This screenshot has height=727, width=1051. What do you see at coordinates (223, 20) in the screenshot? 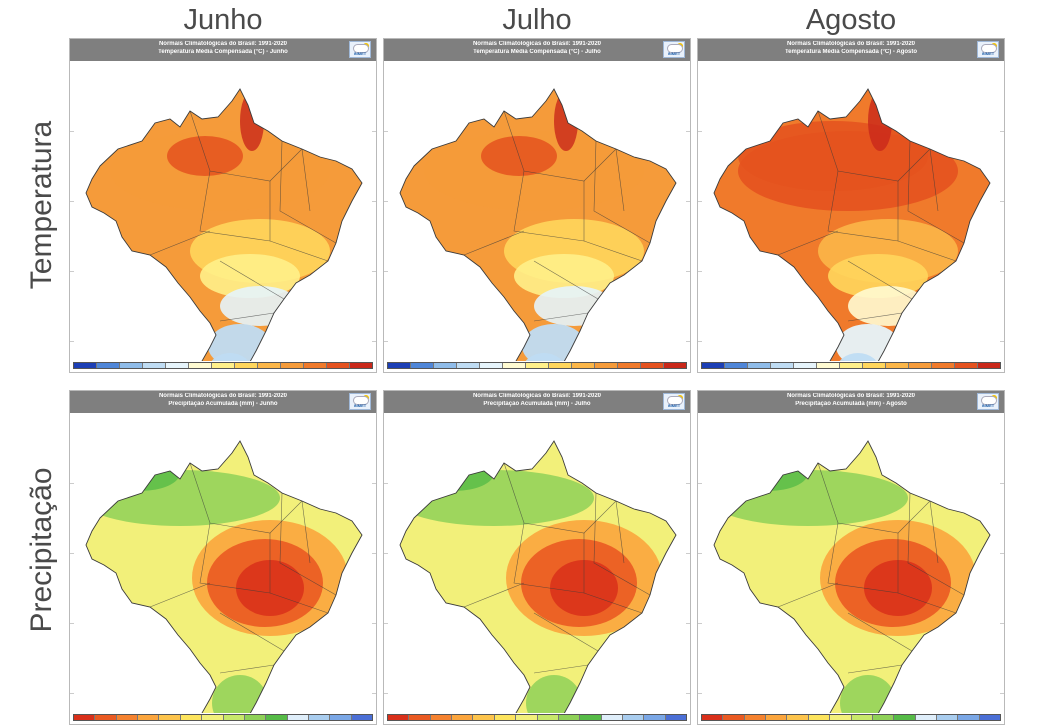
I see `column-title-junho: Junho` at bounding box center [223, 20].